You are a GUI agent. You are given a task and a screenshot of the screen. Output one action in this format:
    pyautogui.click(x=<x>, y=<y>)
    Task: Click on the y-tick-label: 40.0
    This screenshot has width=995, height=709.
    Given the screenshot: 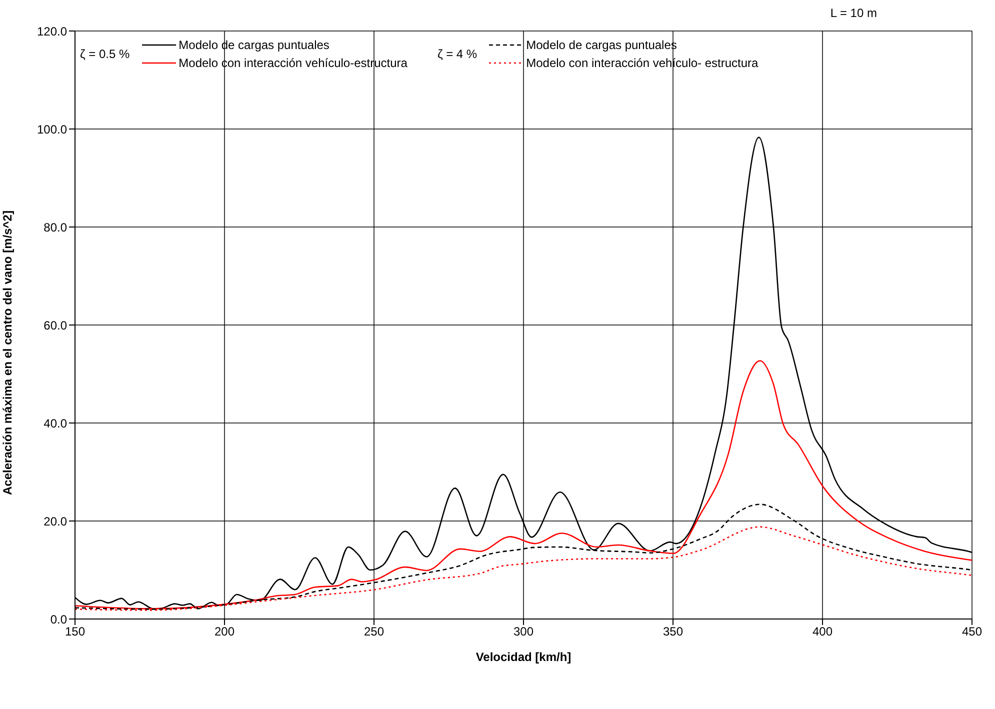 What is the action you would take?
    pyautogui.click(x=56, y=423)
    